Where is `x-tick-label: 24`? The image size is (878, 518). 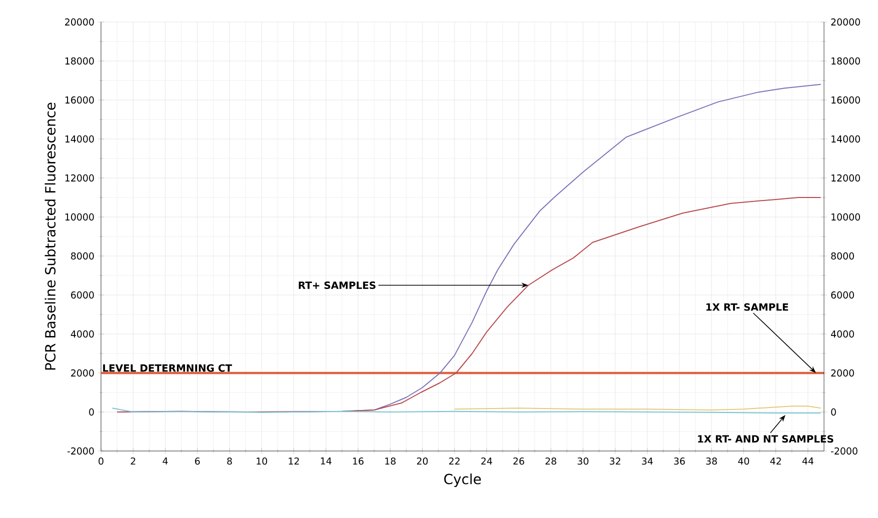
x-tick-label: 24 is located at coordinates (486, 461).